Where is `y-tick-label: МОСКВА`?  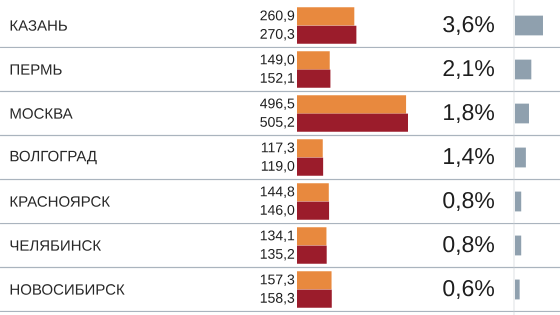
y-tick-label: МОСКВА is located at coordinates (41, 113).